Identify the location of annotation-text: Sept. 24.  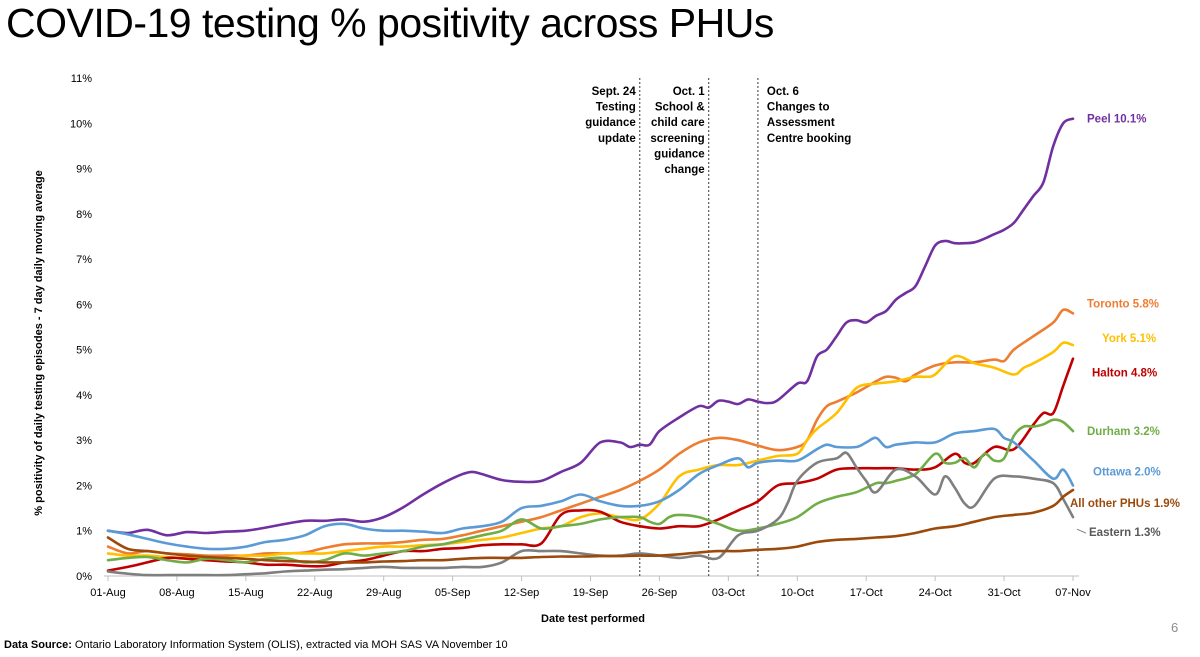
(614, 92).